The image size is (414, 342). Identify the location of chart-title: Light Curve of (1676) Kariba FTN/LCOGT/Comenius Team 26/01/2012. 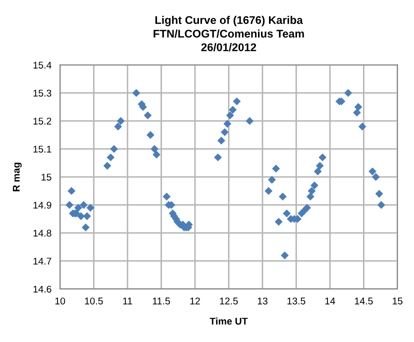
(229, 34).